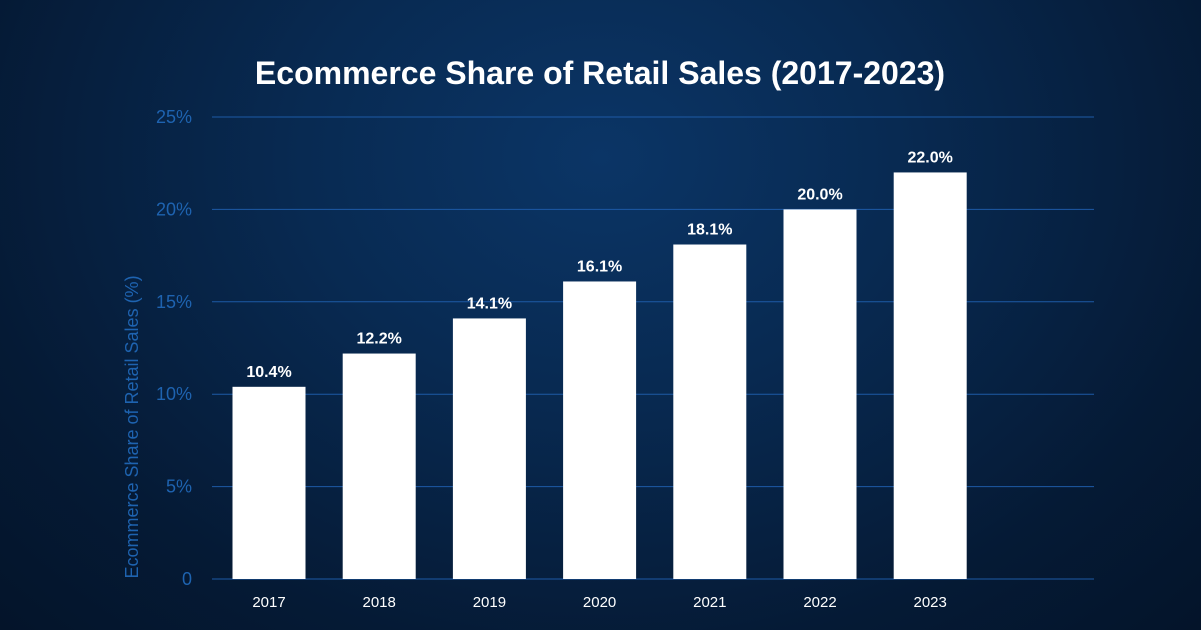 Image resolution: width=1201 pixels, height=630 pixels. What do you see at coordinates (819, 194) in the screenshot?
I see `data-label-2022: 20.0%` at bounding box center [819, 194].